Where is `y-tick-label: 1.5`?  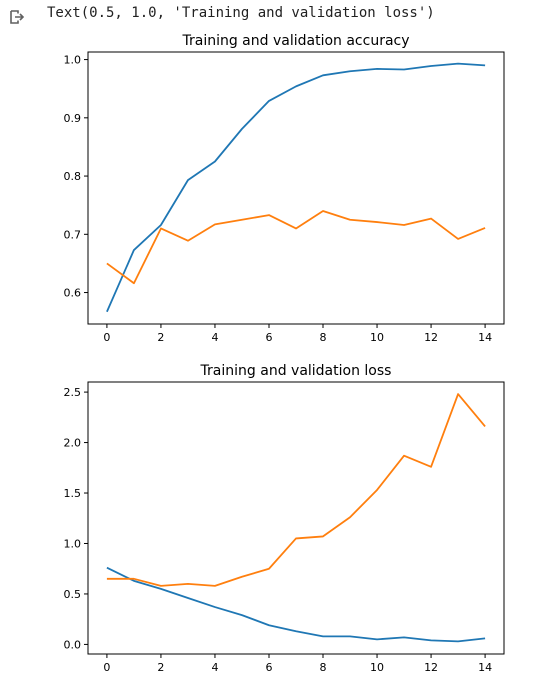 y-tick-label: 1.5 is located at coordinates (73, 493).